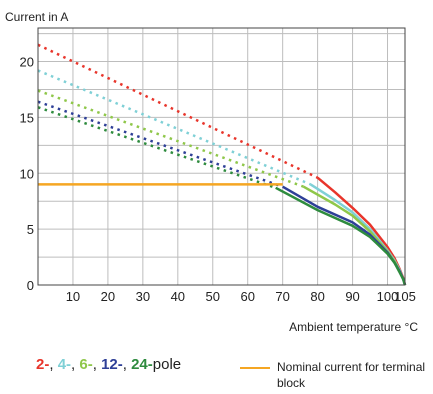 The height and width of the screenshot is (394, 433). What do you see at coordinates (30, 285) in the screenshot?
I see `y-tick-label: 0` at bounding box center [30, 285].